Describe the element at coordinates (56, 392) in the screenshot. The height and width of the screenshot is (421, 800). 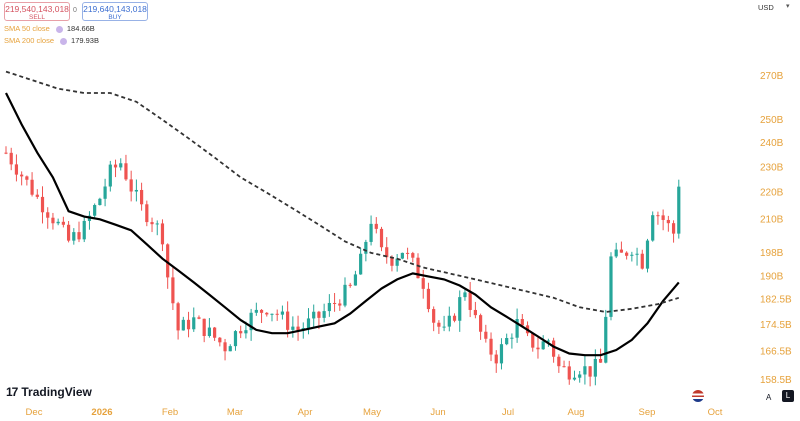
I see `logo-text: TradingView` at that location.